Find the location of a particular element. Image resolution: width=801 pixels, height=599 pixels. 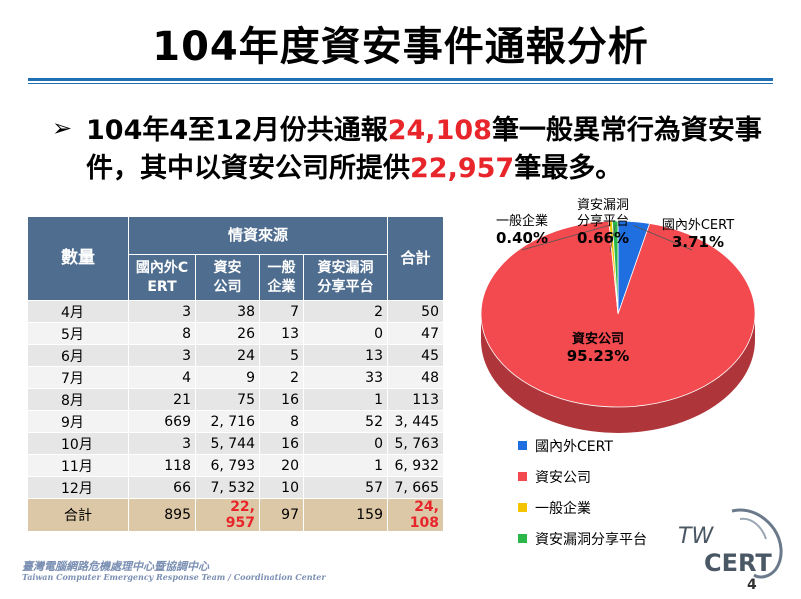

cell-sum-label: 合計 is located at coordinates (78, 515).